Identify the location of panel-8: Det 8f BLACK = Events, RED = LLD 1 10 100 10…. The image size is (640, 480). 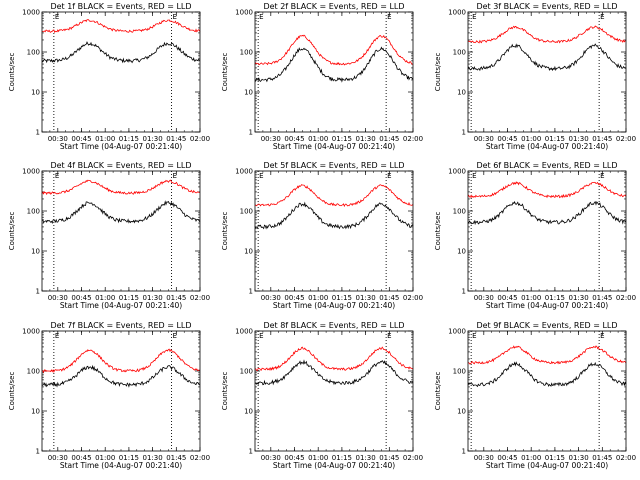
(322, 395).